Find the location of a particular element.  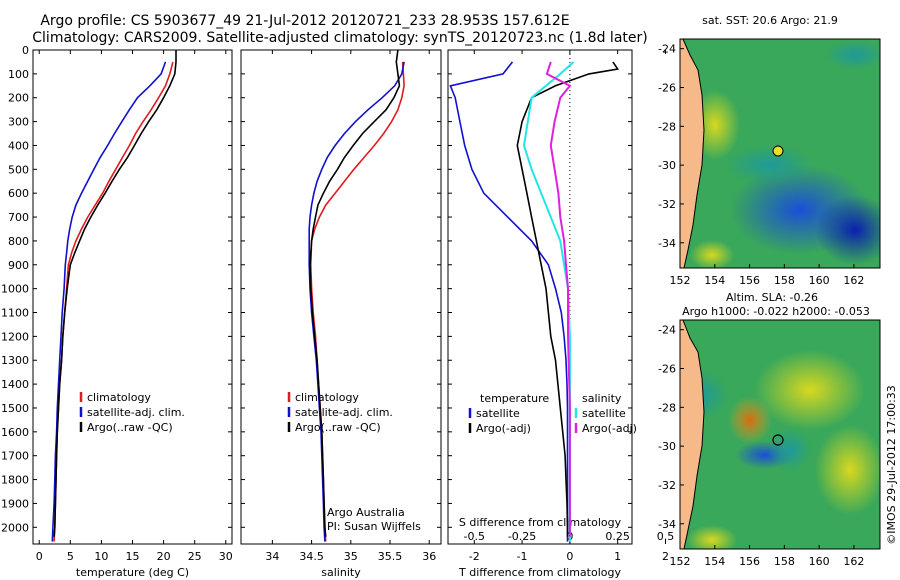

y-tick-label: 1200 is located at coordinates (15, 336).